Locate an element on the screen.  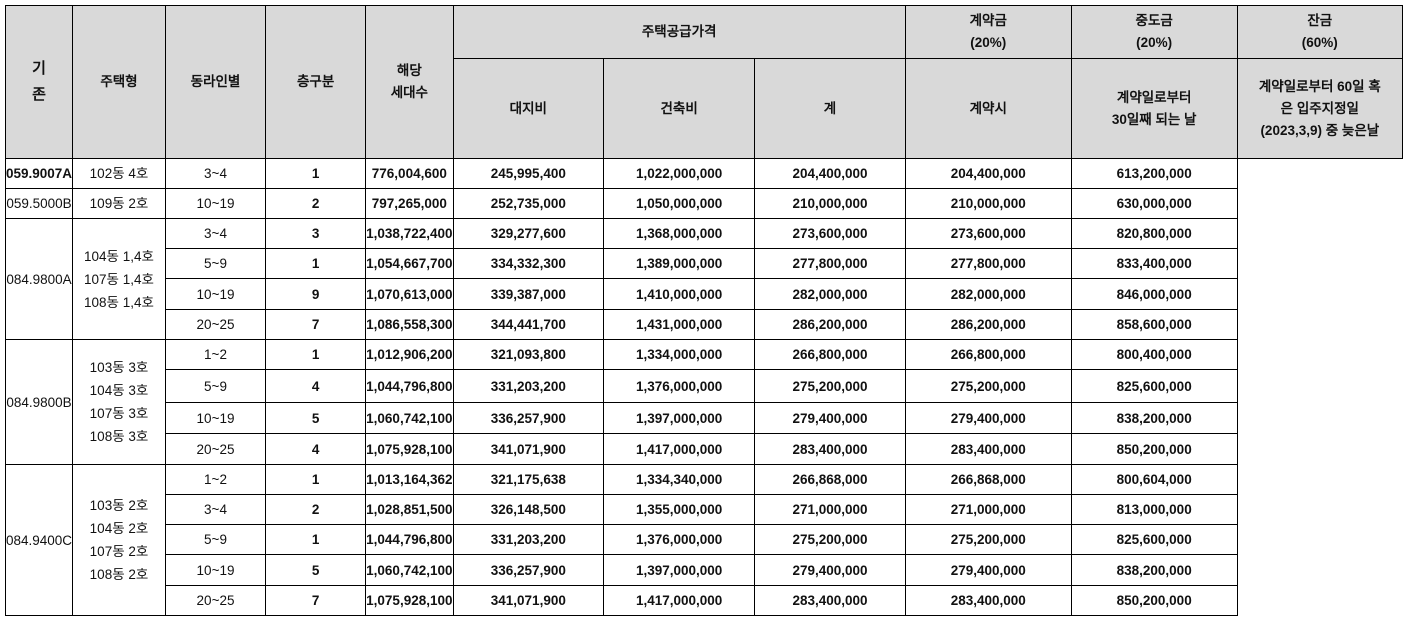
dong-line-text: 104동 3호 is located at coordinates (119, 390).